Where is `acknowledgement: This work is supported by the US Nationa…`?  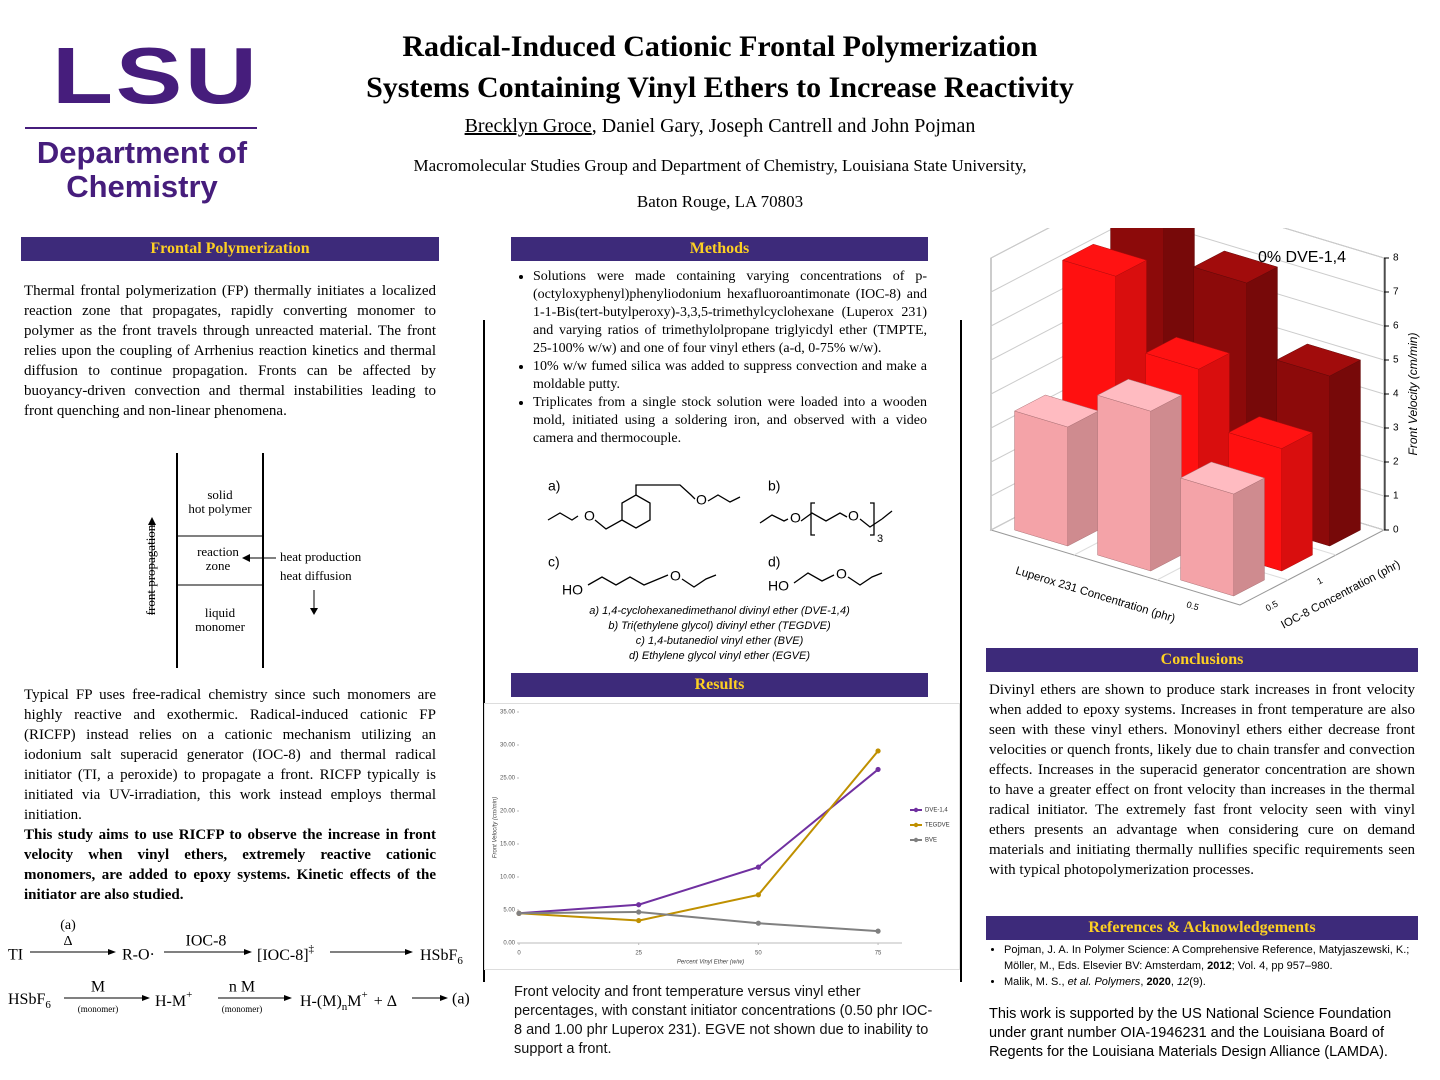
acknowledgement: This work is supported by the US Nationa… is located at coordinates (1190, 1033).